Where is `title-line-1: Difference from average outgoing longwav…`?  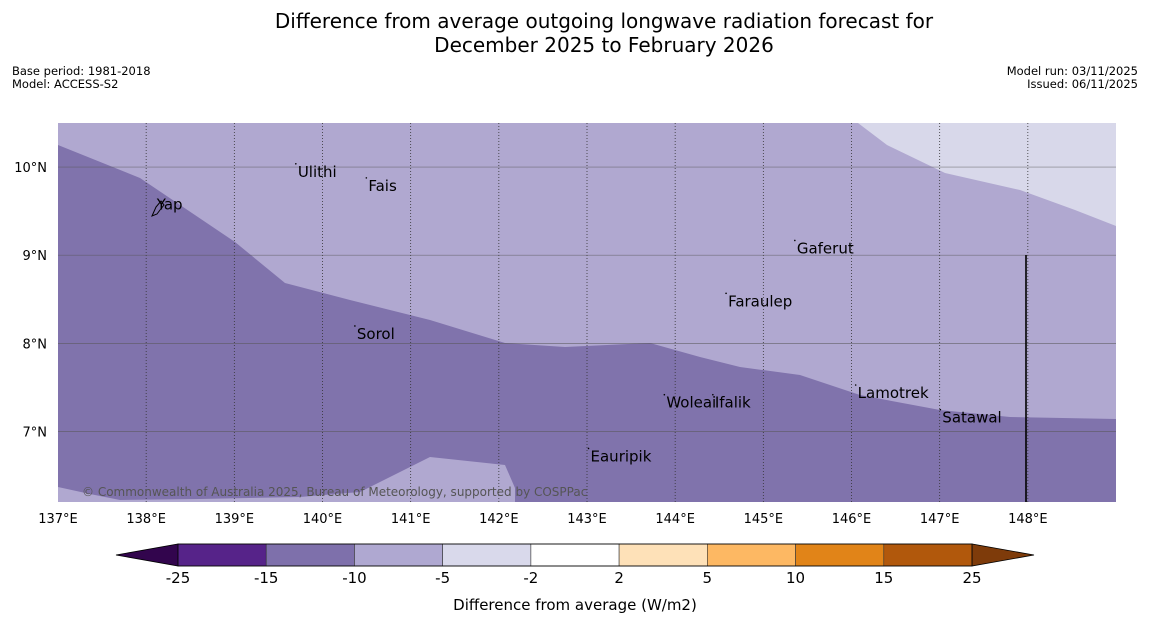 title-line-1: Difference from average outgoing longwav… is located at coordinates (604, 21).